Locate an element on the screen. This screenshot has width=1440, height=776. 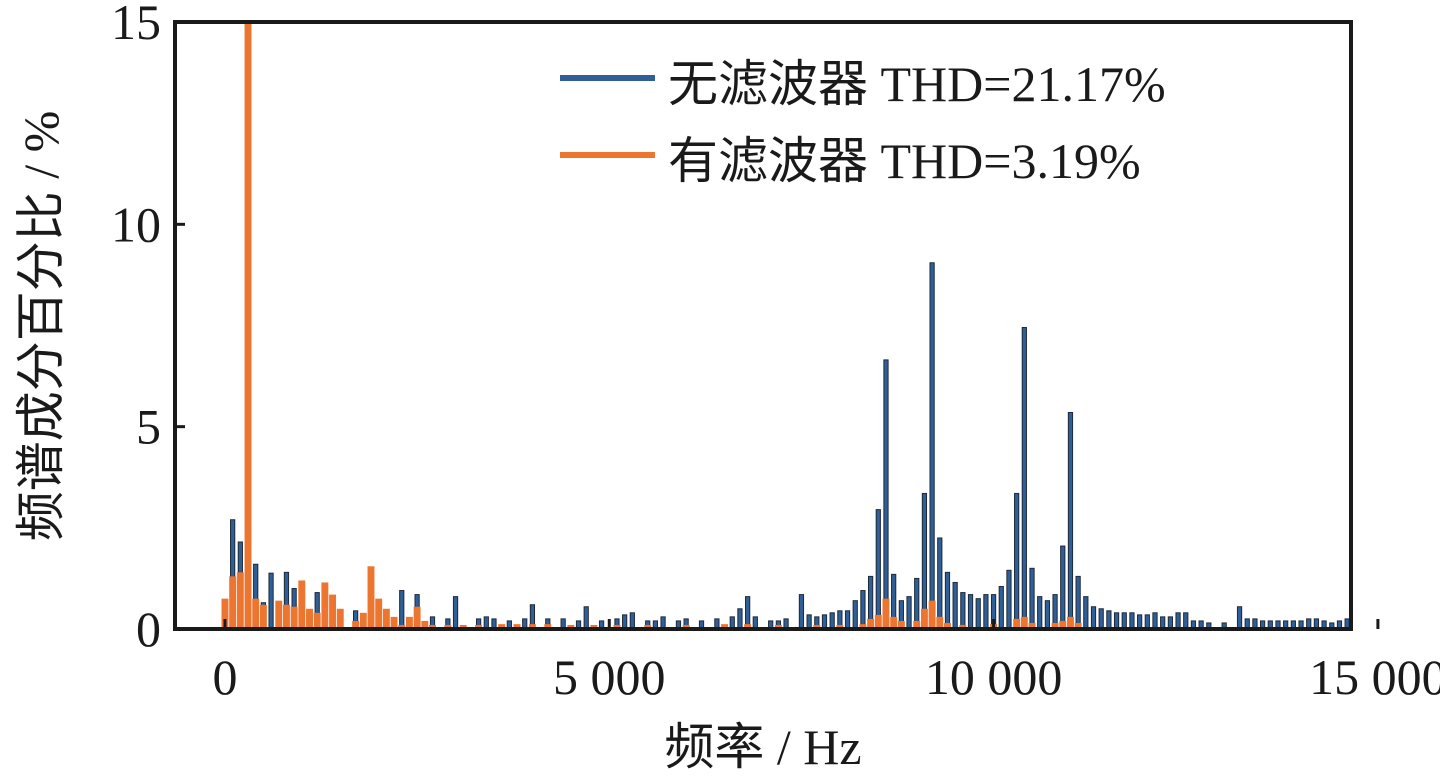
x-axis-title: 频率 / Hz is located at coordinates (762, 747).